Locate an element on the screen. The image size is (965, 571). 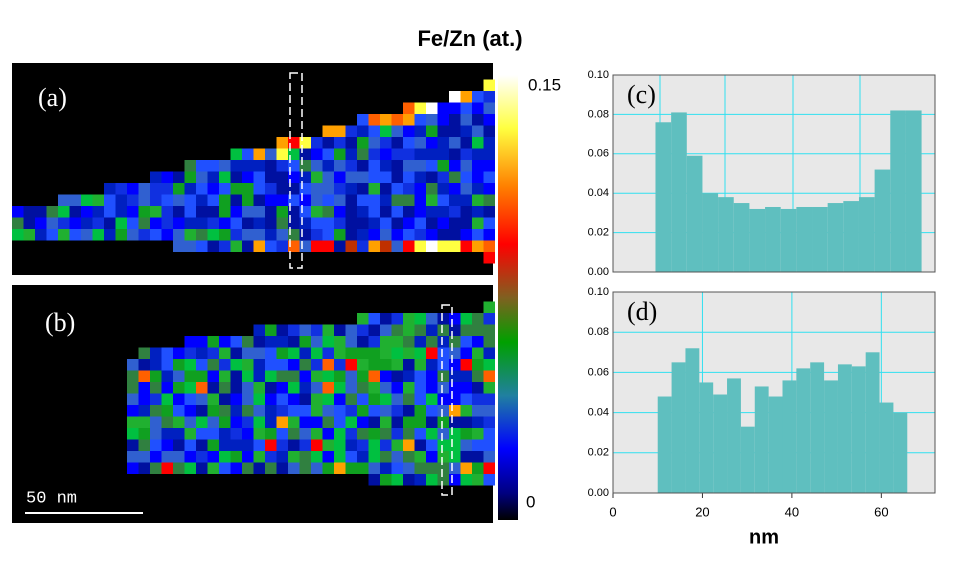
map-b is located at coordinates (311, 393).